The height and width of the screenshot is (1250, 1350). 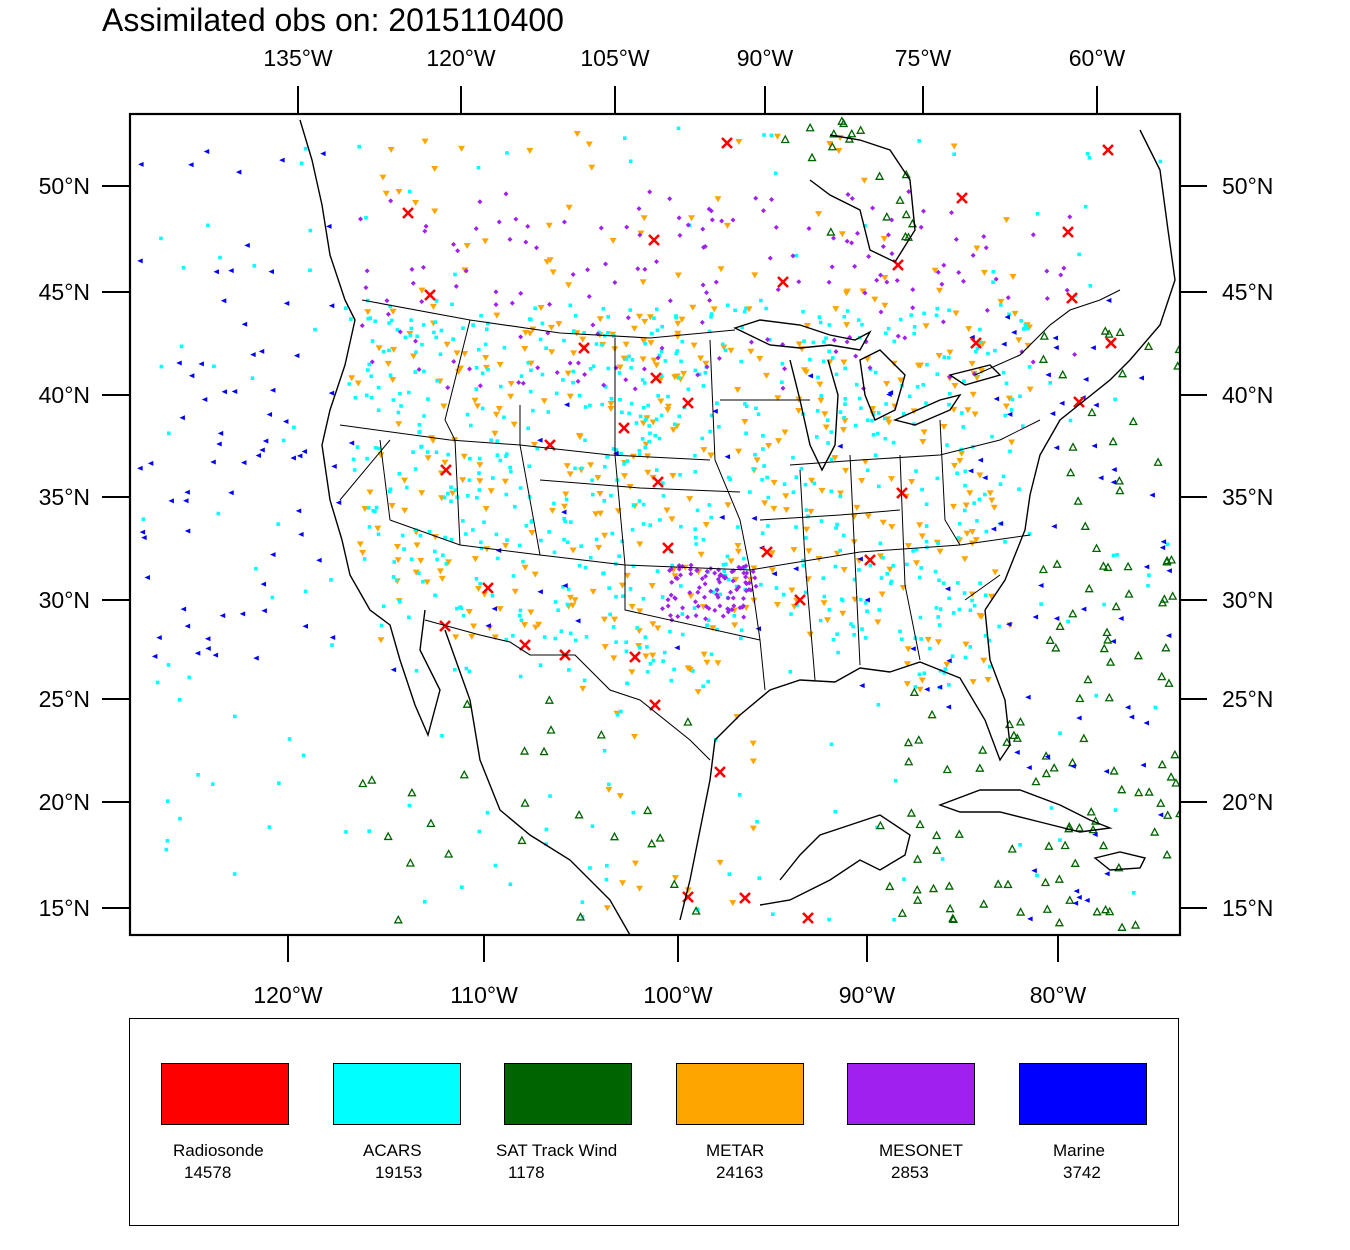 What do you see at coordinates (288, 995) in the screenshot?
I see `bottom-tick-label: 120°W` at bounding box center [288, 995].